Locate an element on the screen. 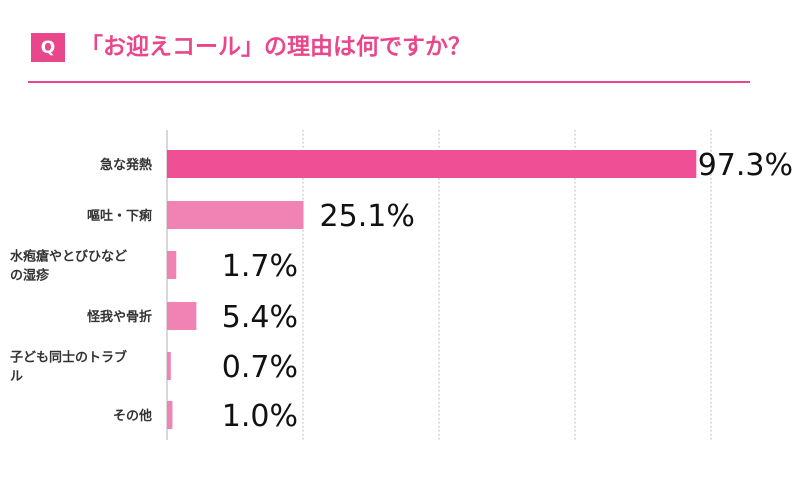 The height and width of the screenshot is (482, 800). category-label-0: 急な発熱 is located at coordinates (126, 165).